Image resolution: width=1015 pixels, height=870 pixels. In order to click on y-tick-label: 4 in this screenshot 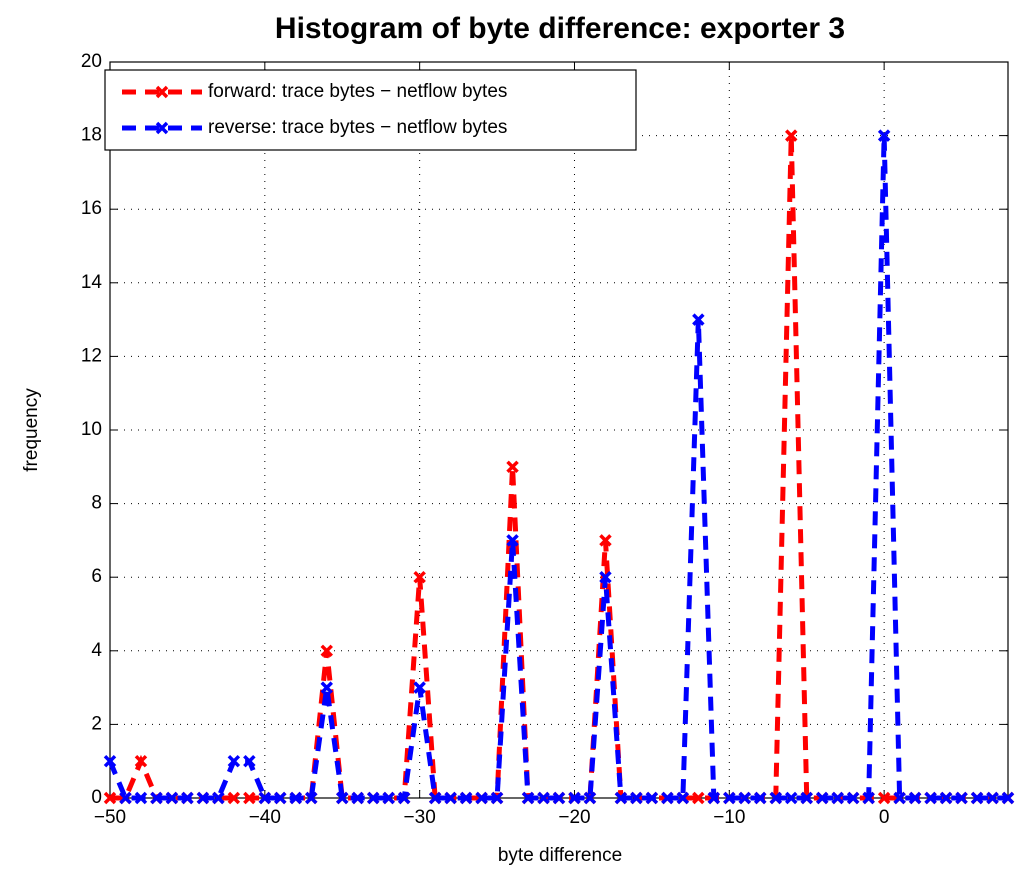, I will do `click(96, 650)`.